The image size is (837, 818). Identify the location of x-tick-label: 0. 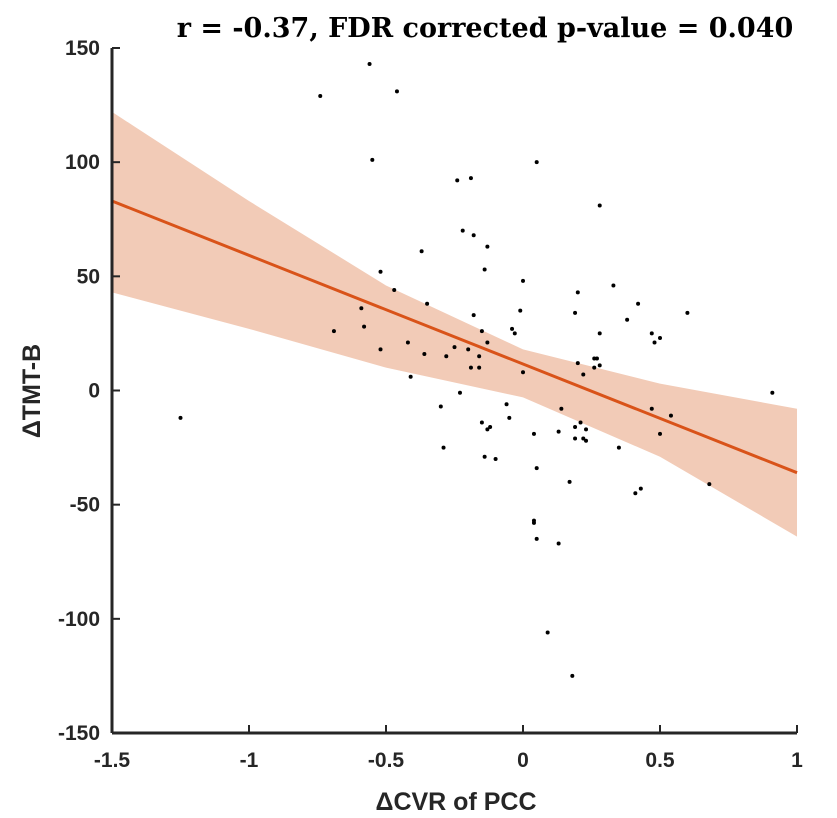
(523, 760).